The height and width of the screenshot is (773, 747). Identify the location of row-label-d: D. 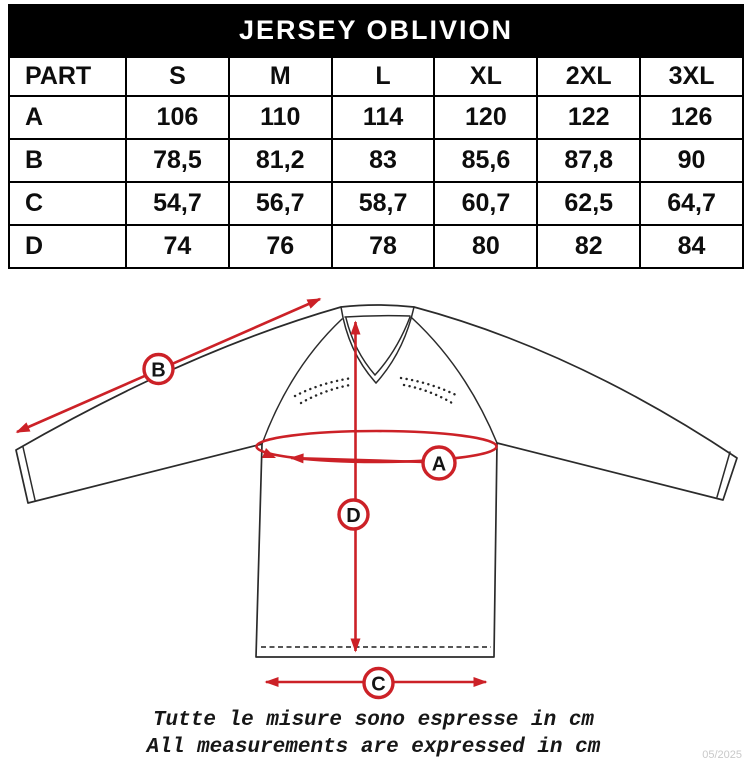
(67, 246).